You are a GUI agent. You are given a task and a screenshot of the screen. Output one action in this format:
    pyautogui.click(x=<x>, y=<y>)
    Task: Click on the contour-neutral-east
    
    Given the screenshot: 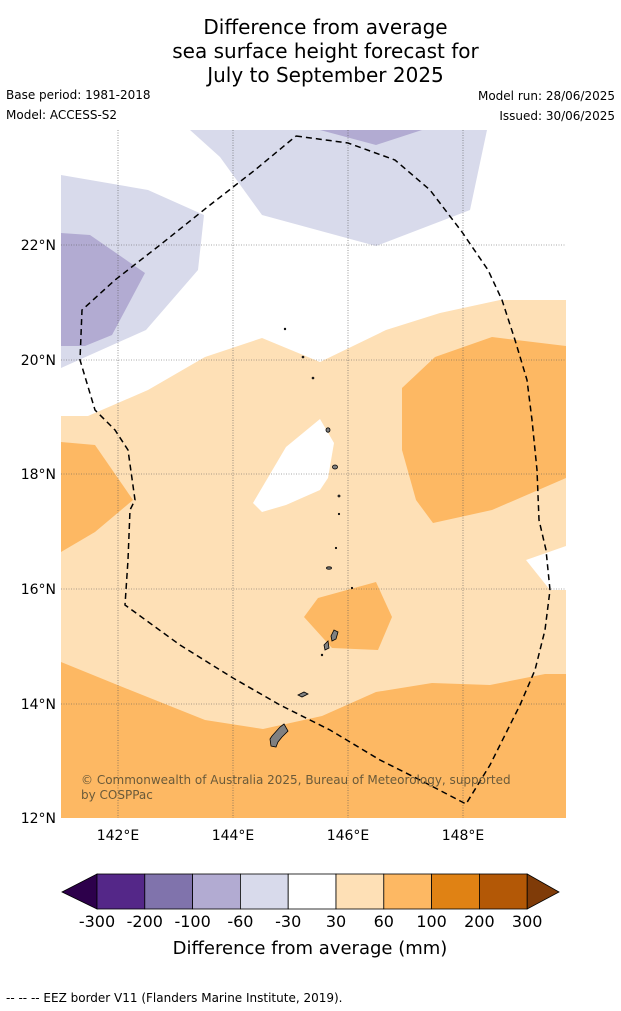 What is the action you would take?
    pyautogui.click(x=546, y=568)
    